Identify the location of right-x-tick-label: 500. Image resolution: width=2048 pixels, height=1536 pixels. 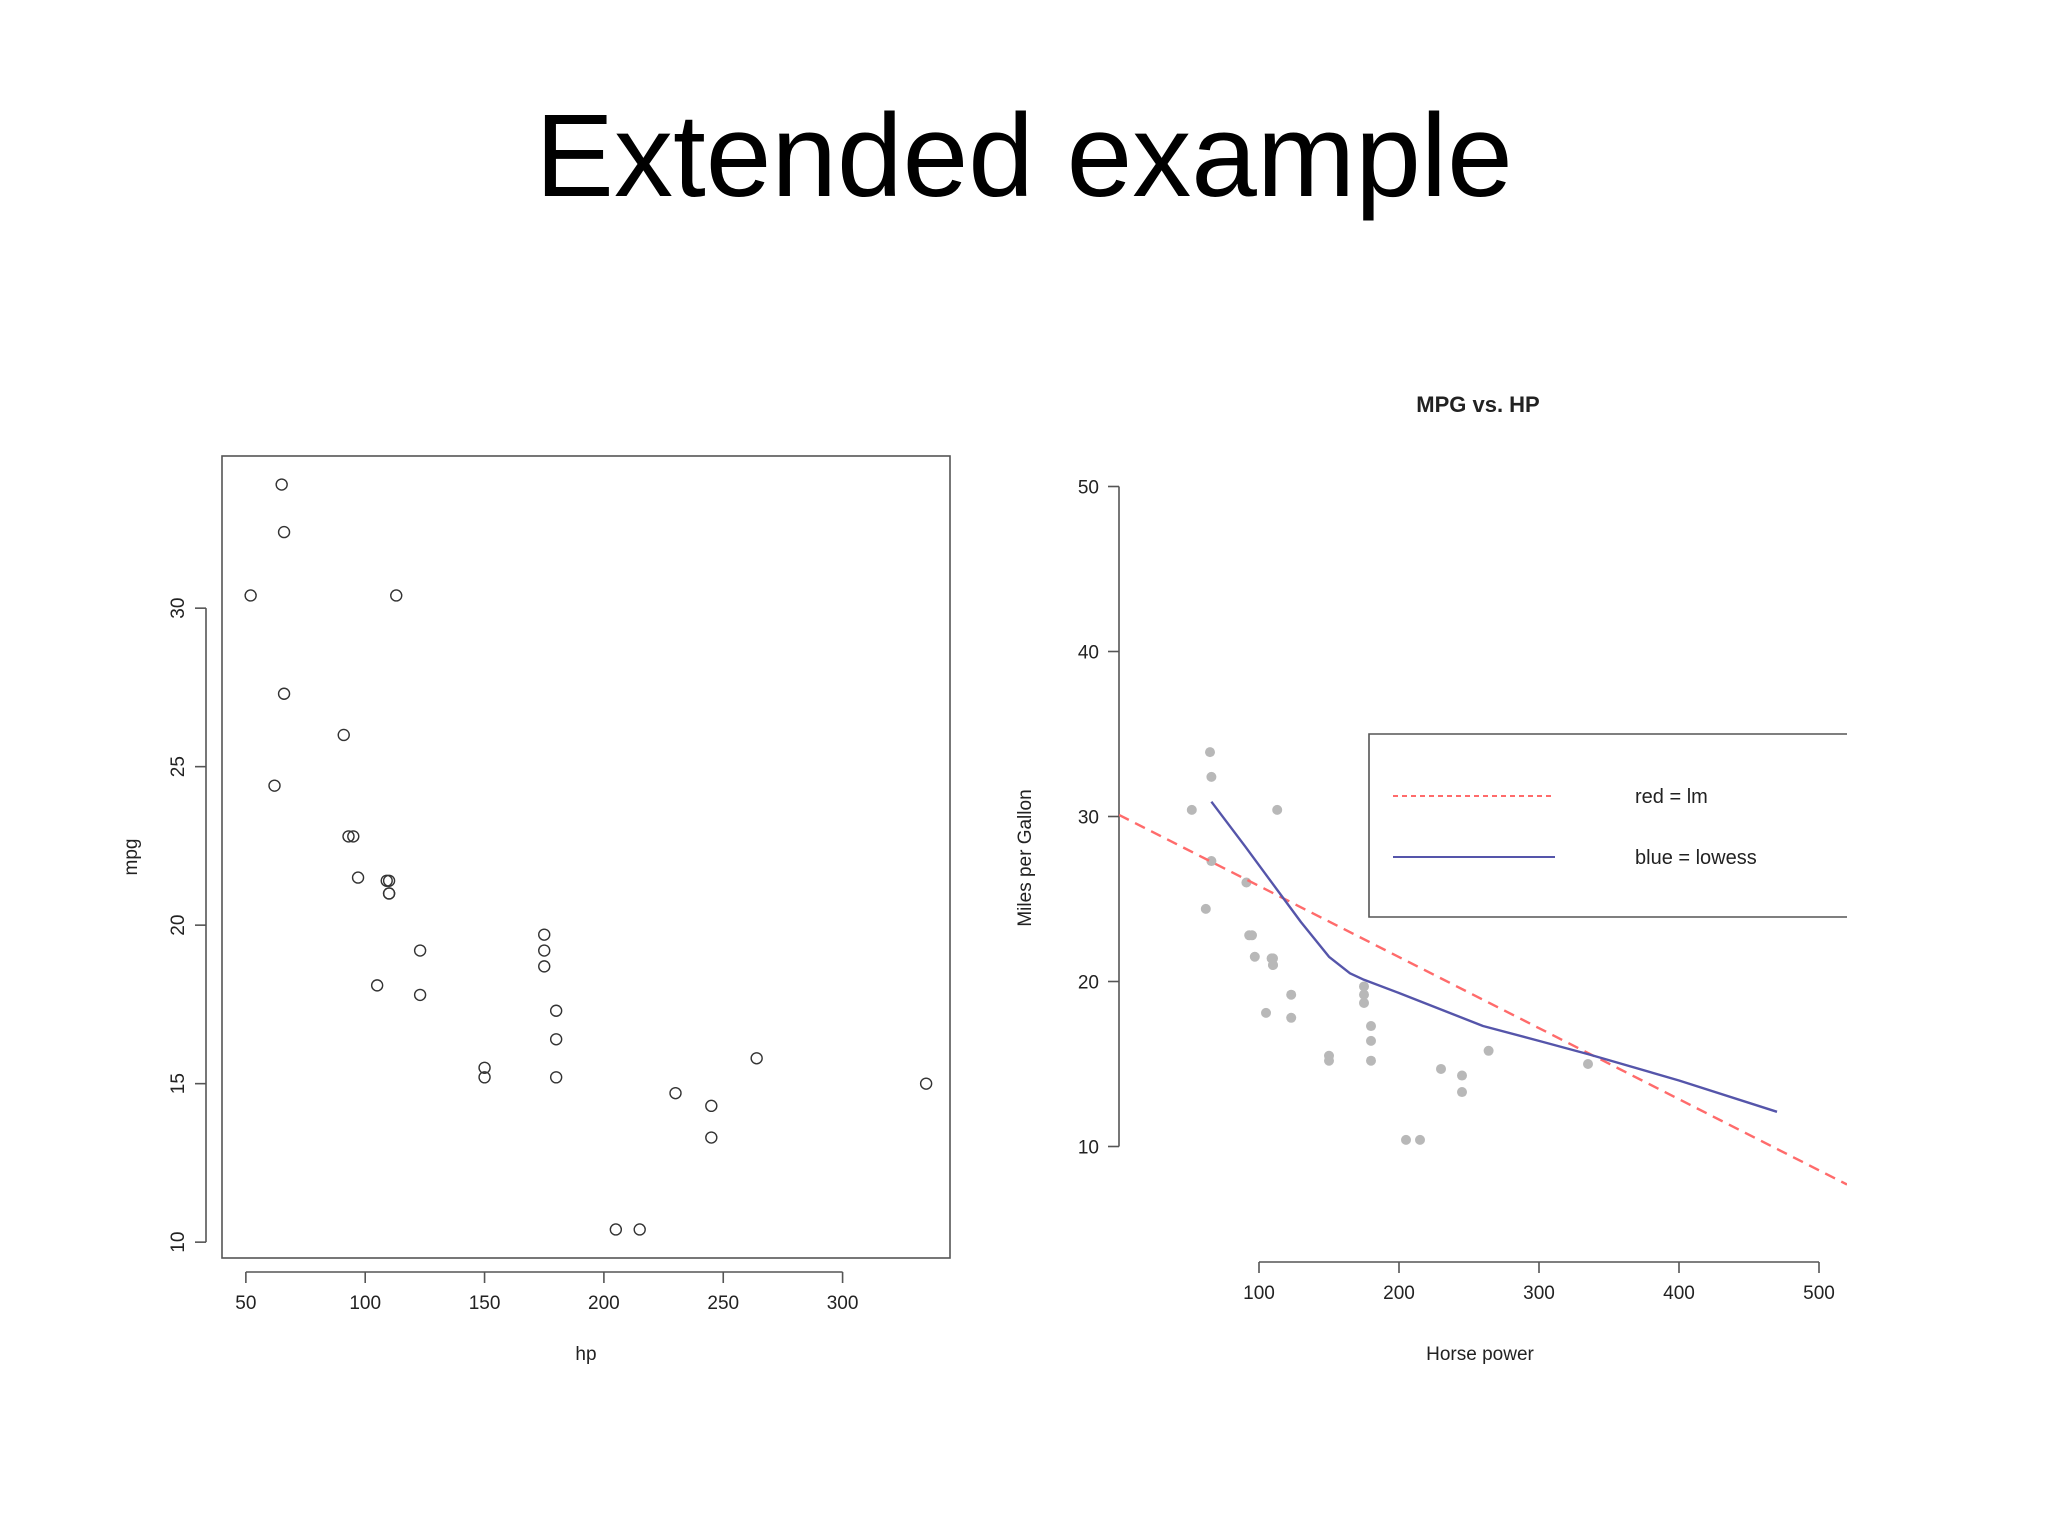
(1819, 1293).